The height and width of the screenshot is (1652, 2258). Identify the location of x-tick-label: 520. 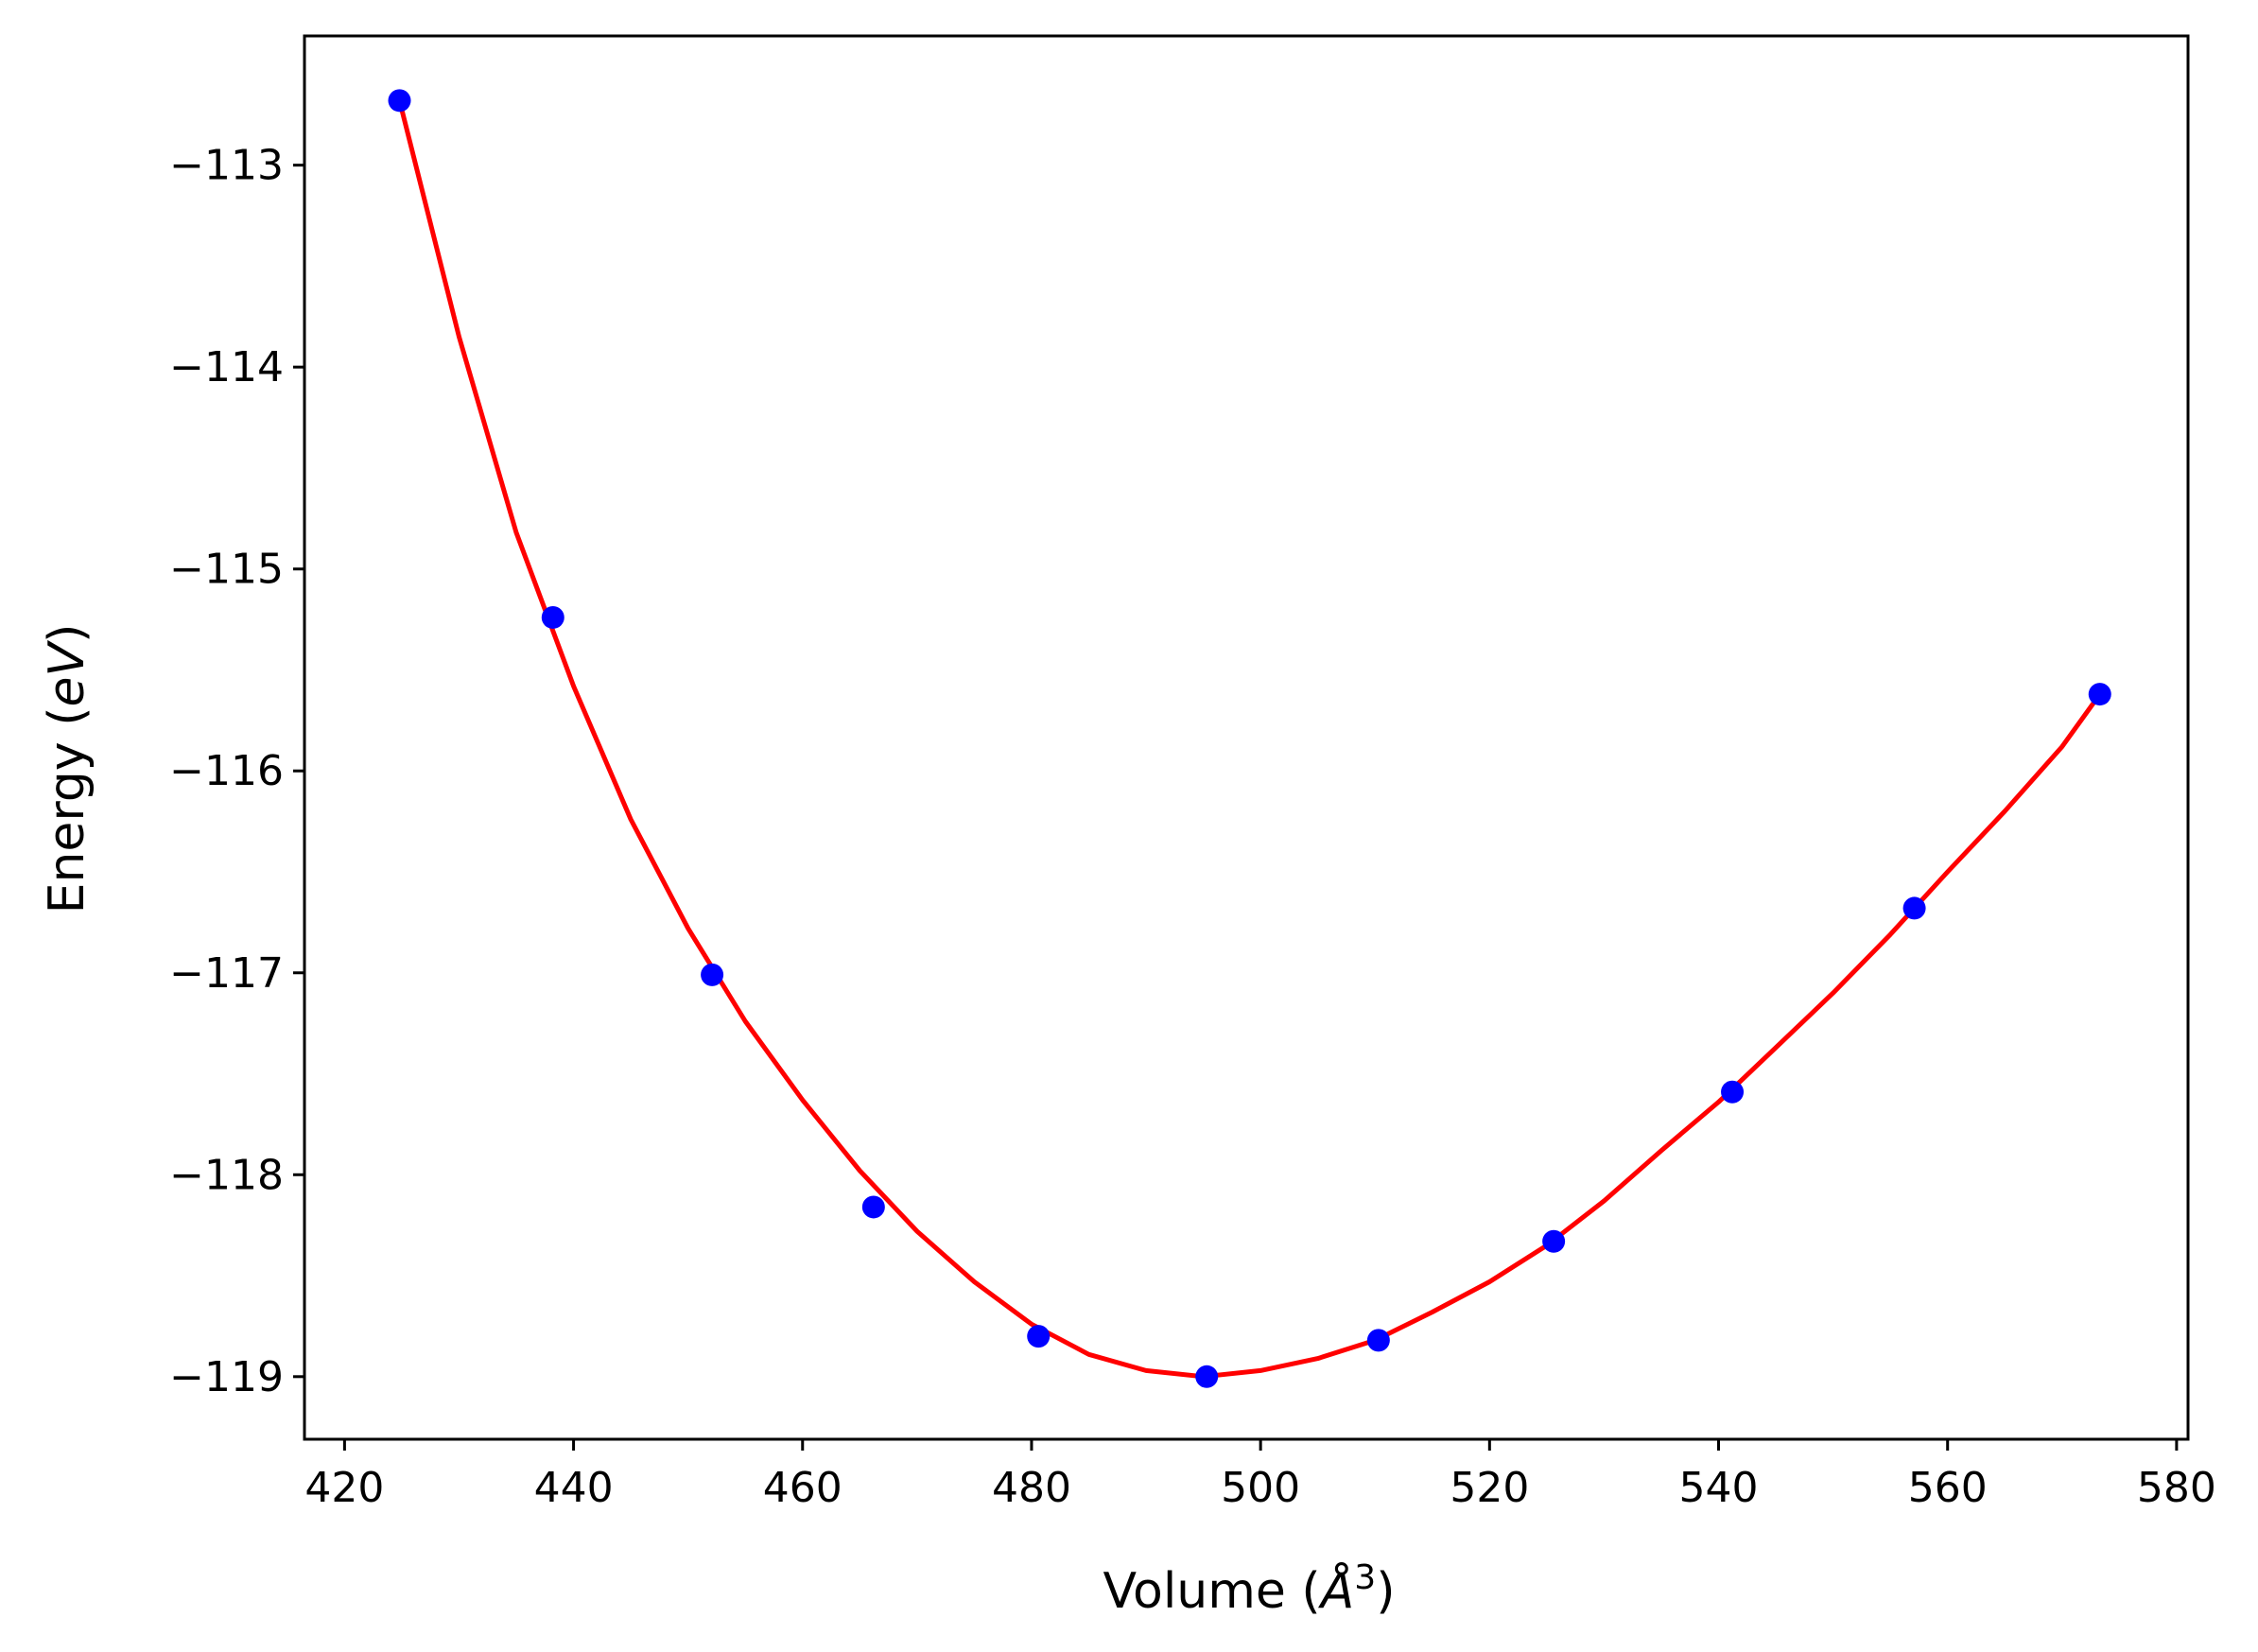
(1489, 1488).